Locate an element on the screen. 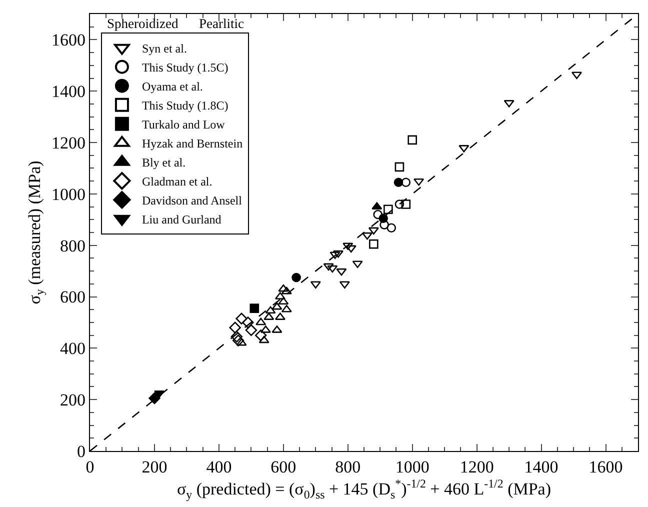 The image size is (648, 507). annotation: Spheroidized is located at coordinates (142, 23).